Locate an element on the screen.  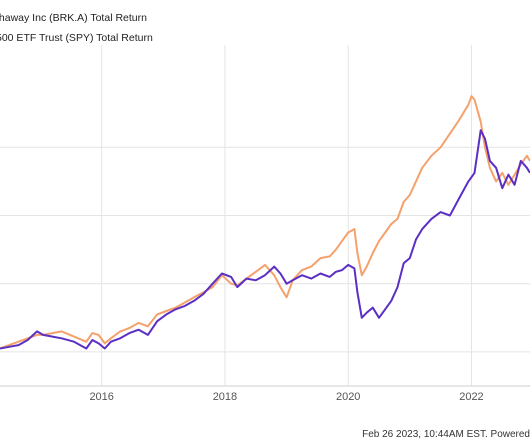
legend-label-spy: 500 ETF Trust (SPY) Total Return is located at coordinates (76, 38).